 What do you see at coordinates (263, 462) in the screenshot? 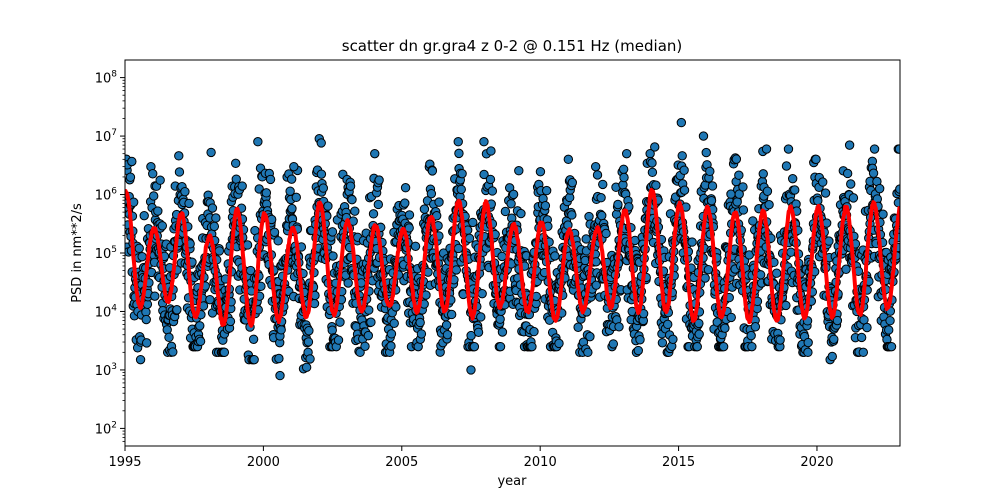
I see `x-tick-label: 2000` at bounding box center [263, 462].